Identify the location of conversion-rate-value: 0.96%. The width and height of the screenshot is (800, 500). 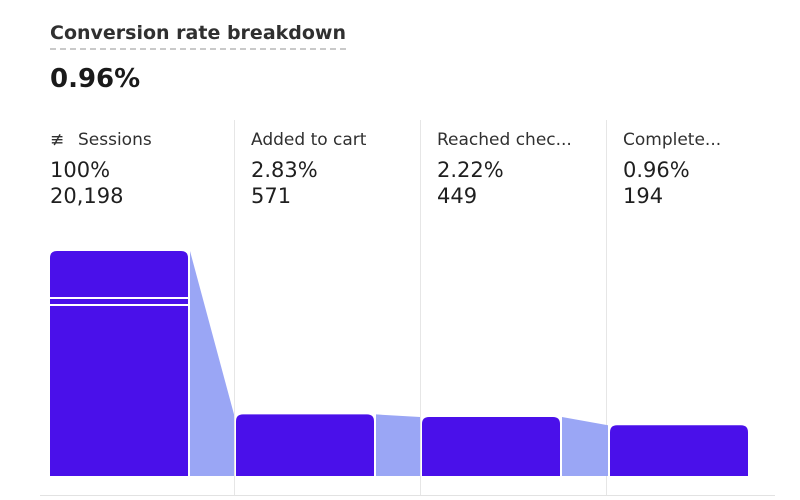
(95, 79).